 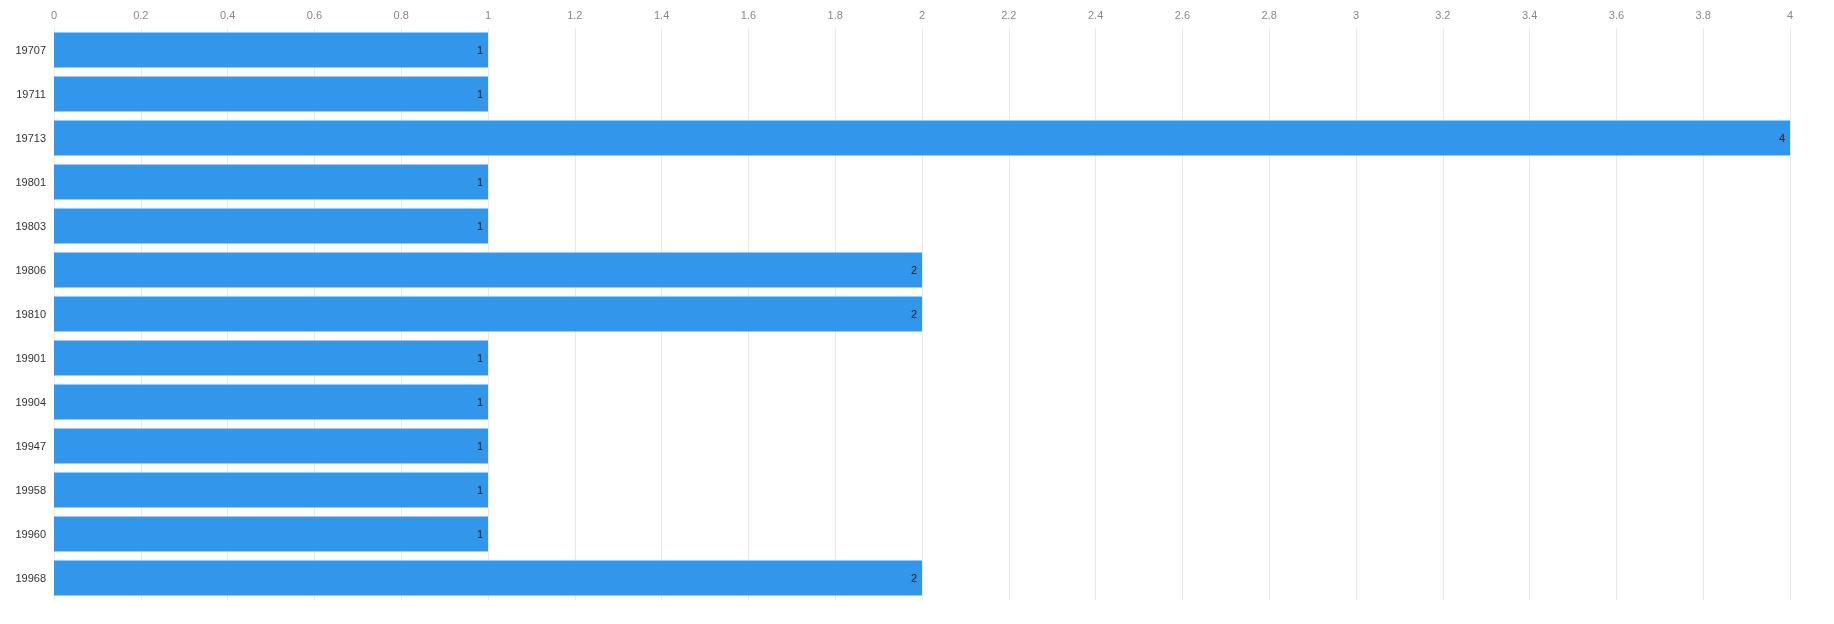 What do you see at coordinates (30, 446) in the screenshot?
I see `y-tick-label: 19947` at bounding box center [30, 446].